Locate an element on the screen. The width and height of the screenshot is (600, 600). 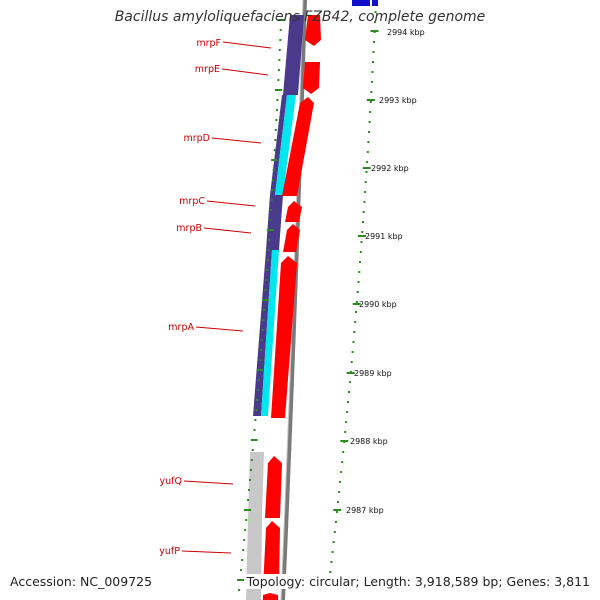
ruler-label-2987: 2987 kbp is located at coordinates (365, 510).